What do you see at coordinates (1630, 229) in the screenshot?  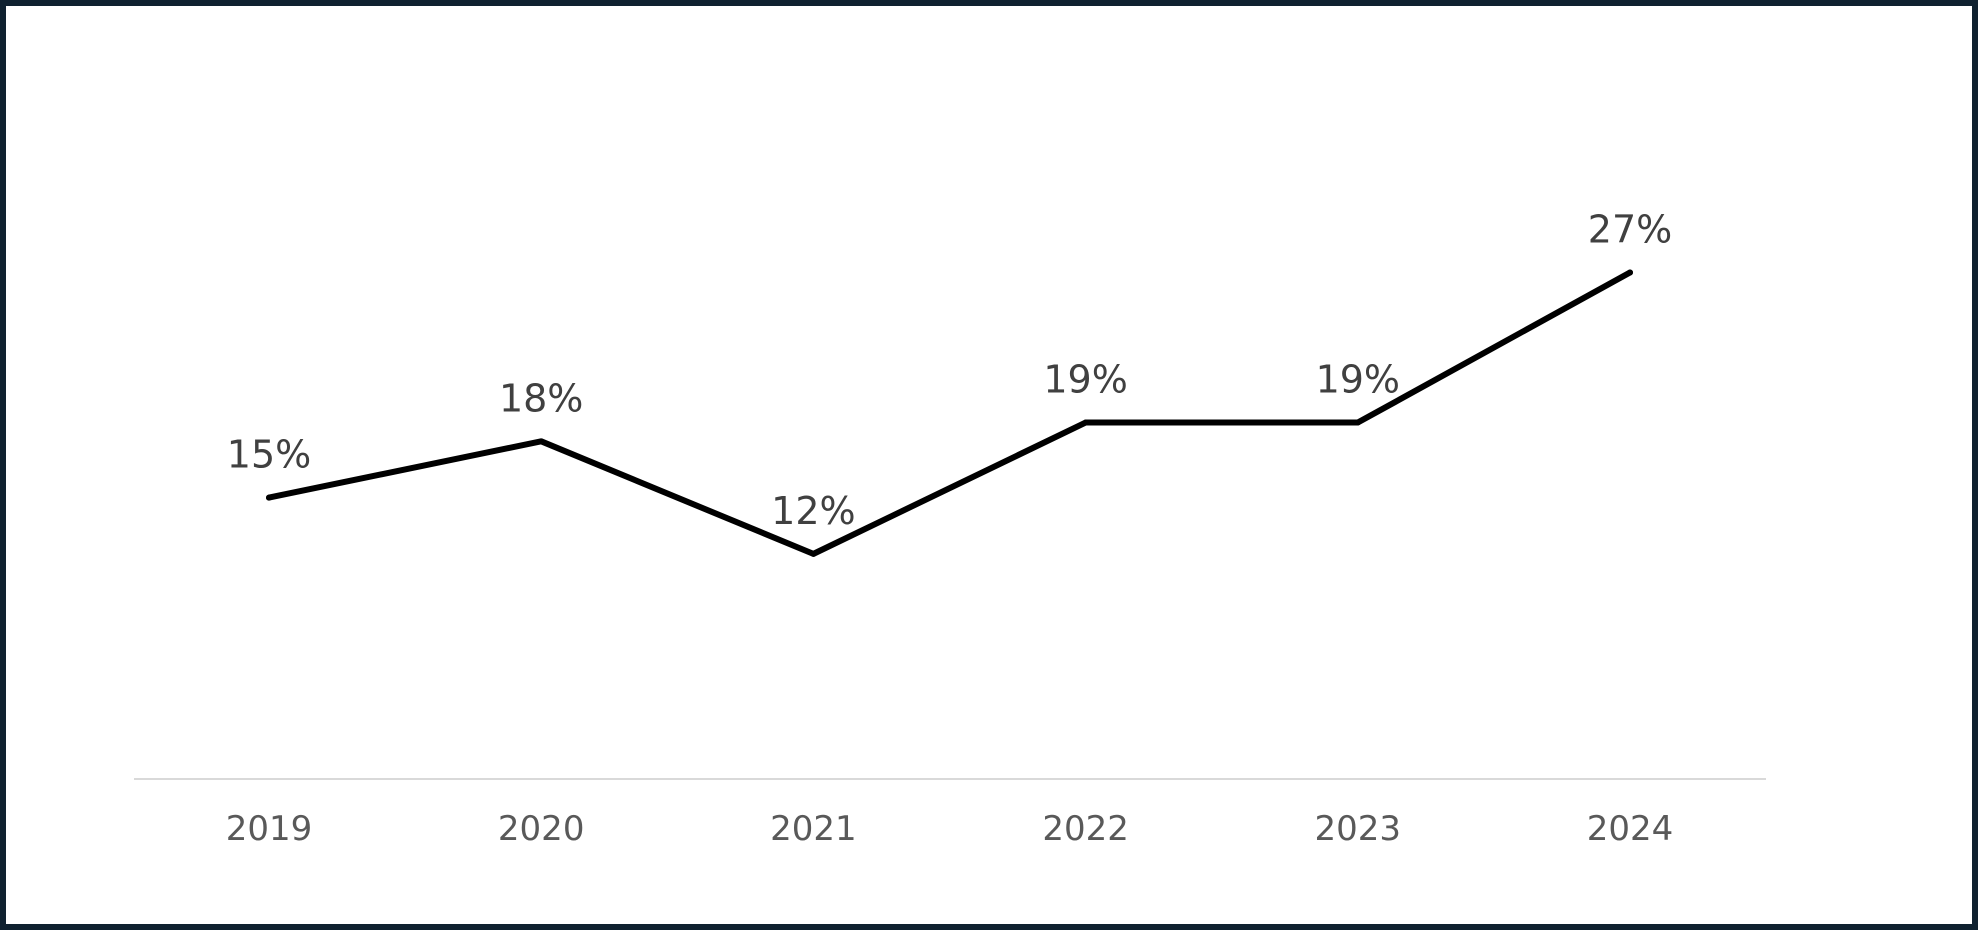 I see `data-label-2024: 27%` at bounding box center [1630, 229].